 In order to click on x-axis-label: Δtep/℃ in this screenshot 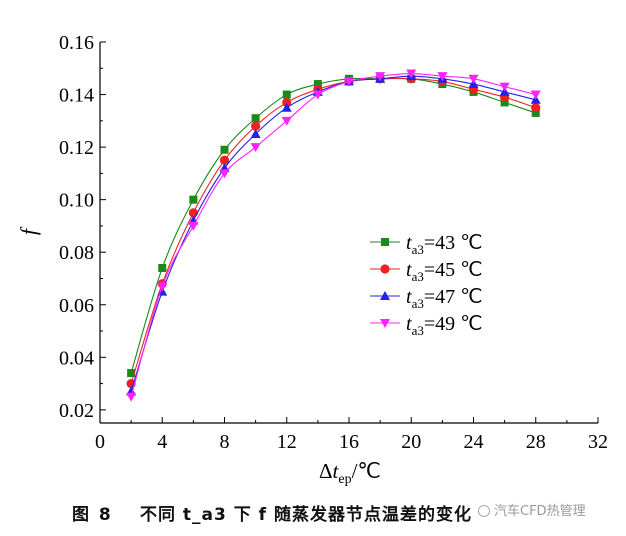, I will do `click(350, 473)`.